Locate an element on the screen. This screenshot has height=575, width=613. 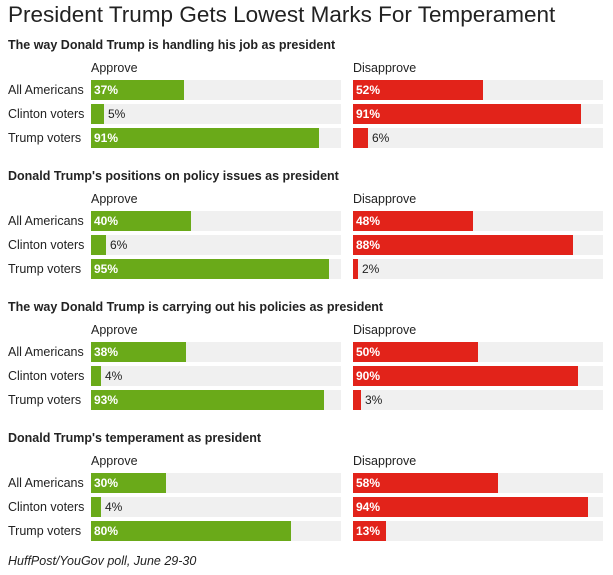
approve-track: 30% is located at coordinates (216, 483).